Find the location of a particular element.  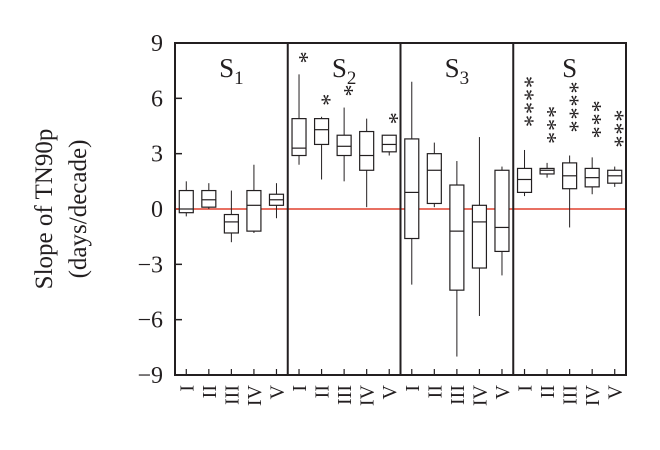

panel-title: S1 is located at coordinates (231, 71).